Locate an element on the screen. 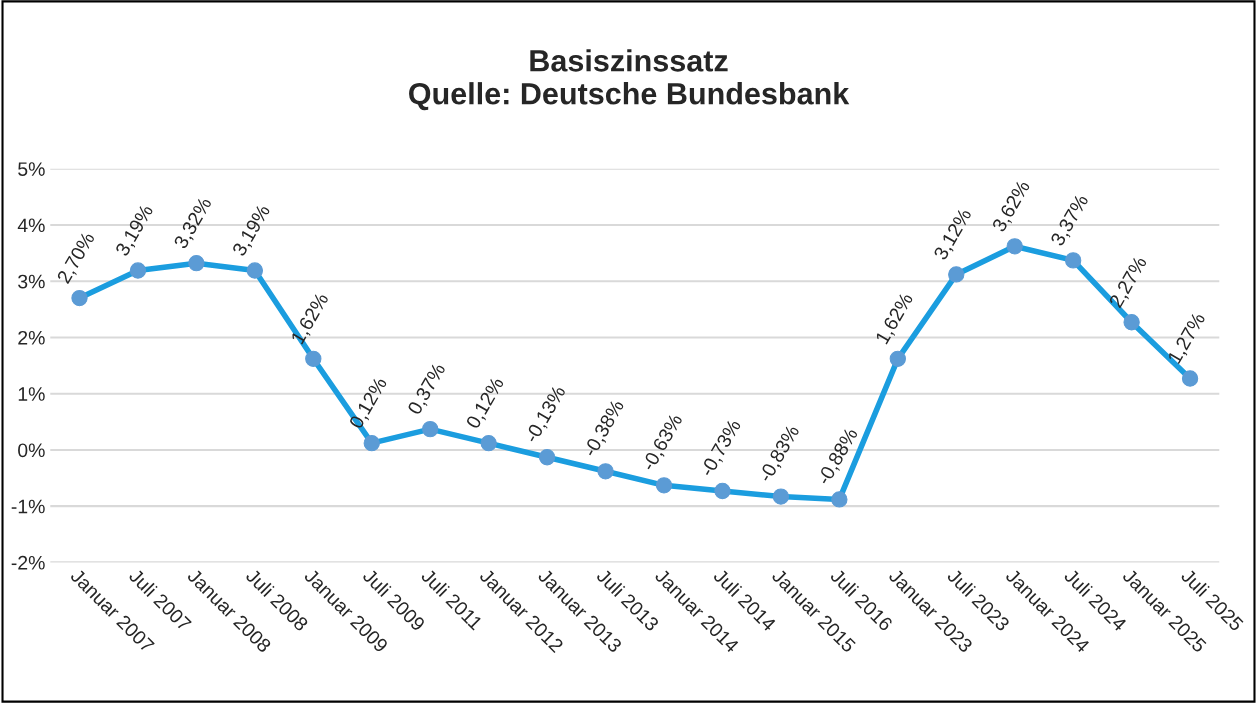  y-tick-label: 2% is located at coordinates (31, 337).